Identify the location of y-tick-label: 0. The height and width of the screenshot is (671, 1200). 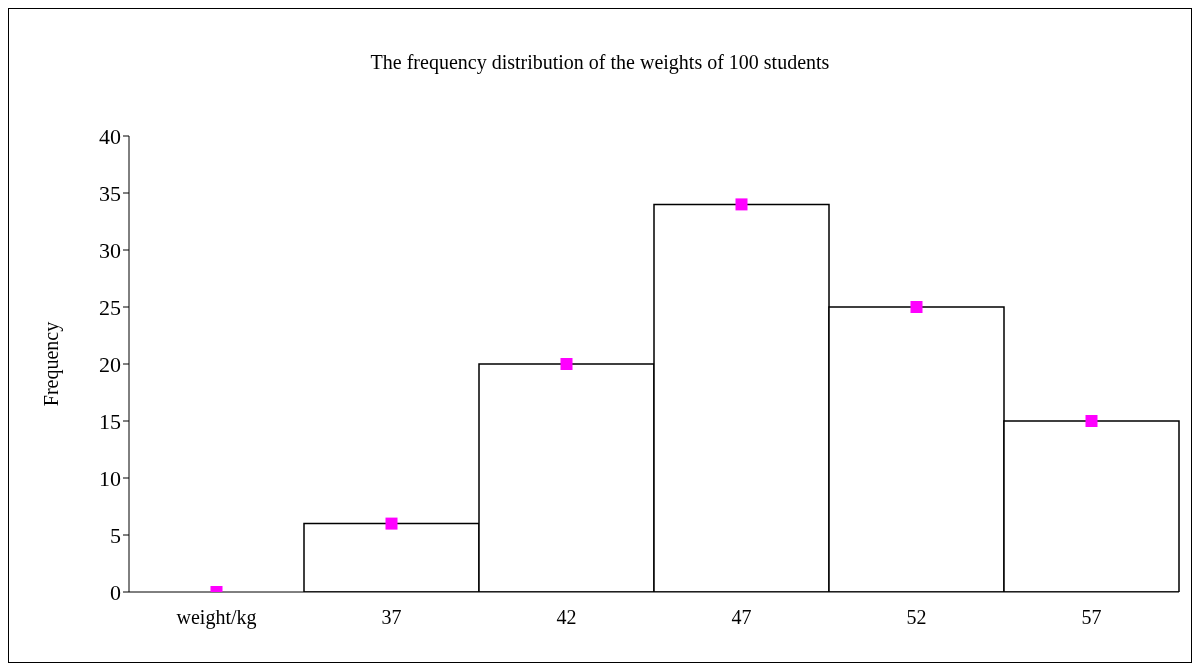
(115, 592).